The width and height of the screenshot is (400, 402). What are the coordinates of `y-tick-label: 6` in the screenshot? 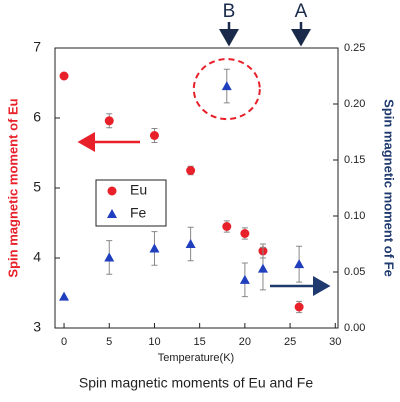 It's located at (37, 117).